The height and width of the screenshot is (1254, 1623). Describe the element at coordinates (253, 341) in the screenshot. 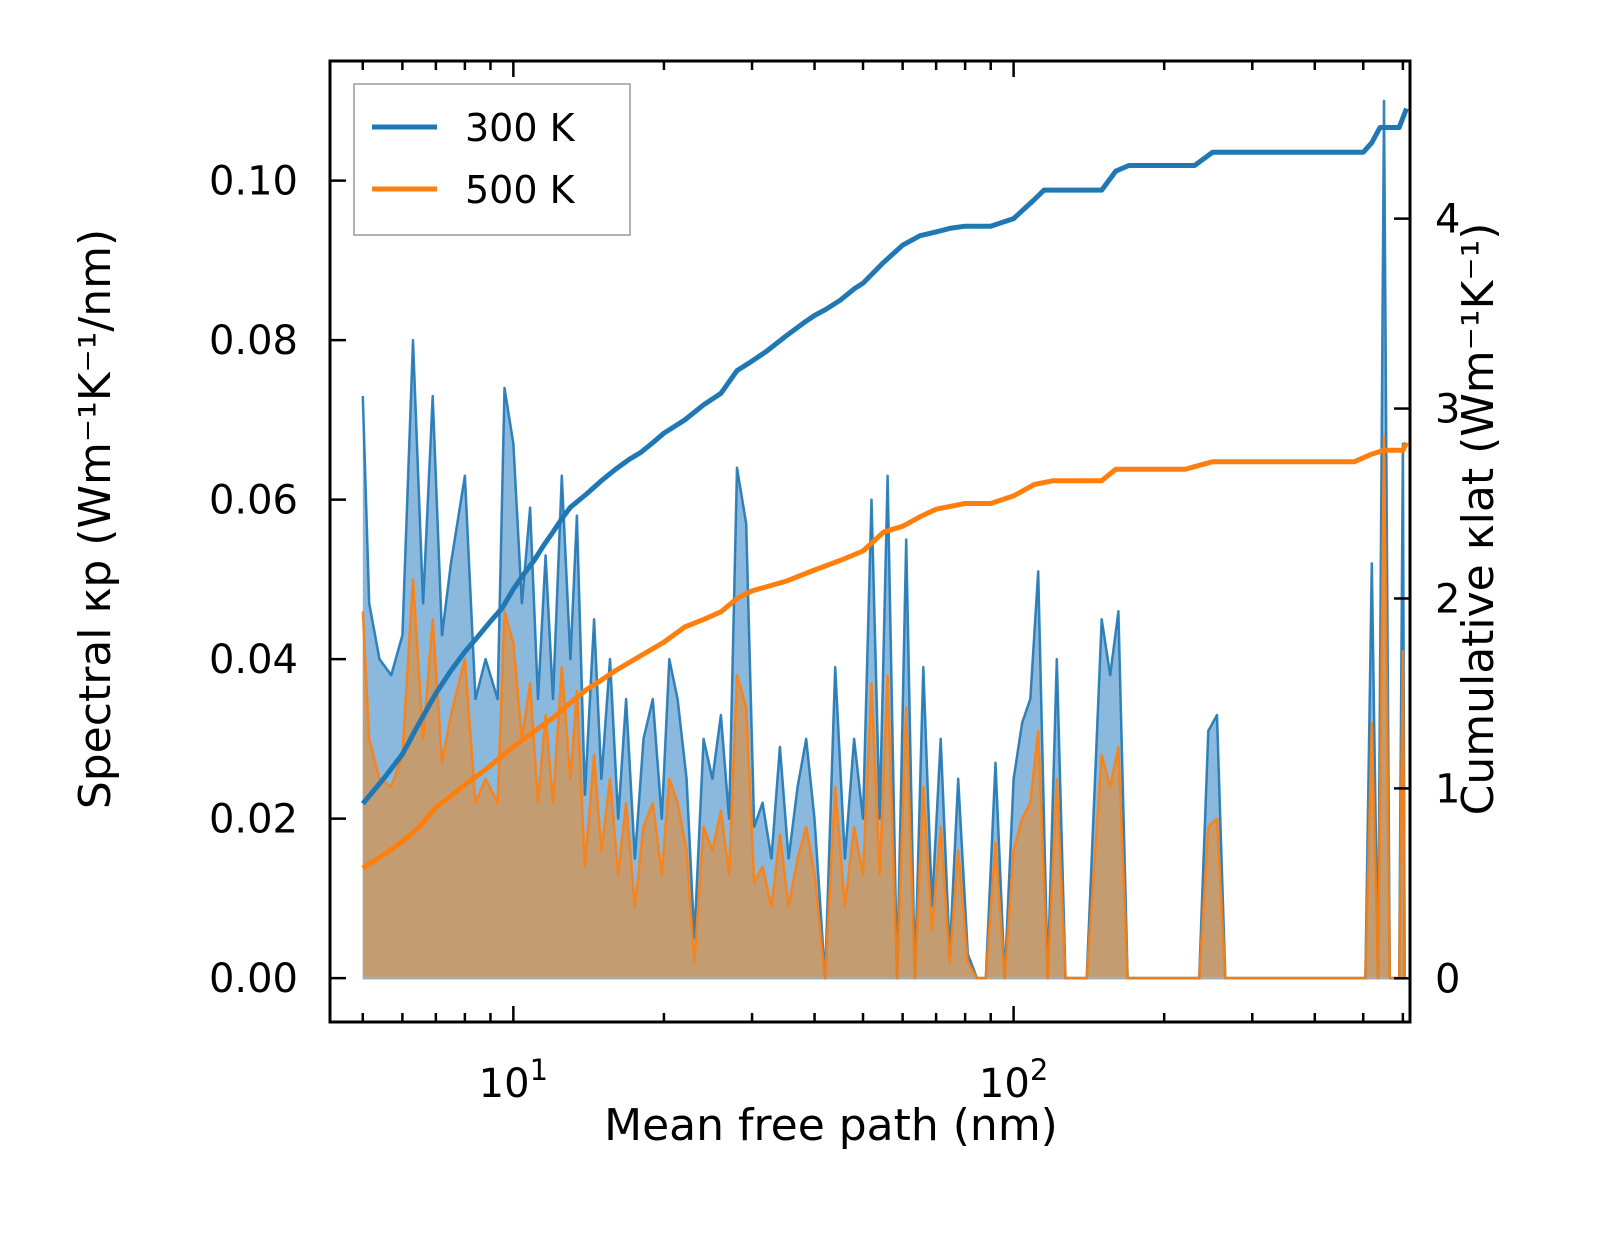

I see `y-left-tick-label: 0.08` at that location.